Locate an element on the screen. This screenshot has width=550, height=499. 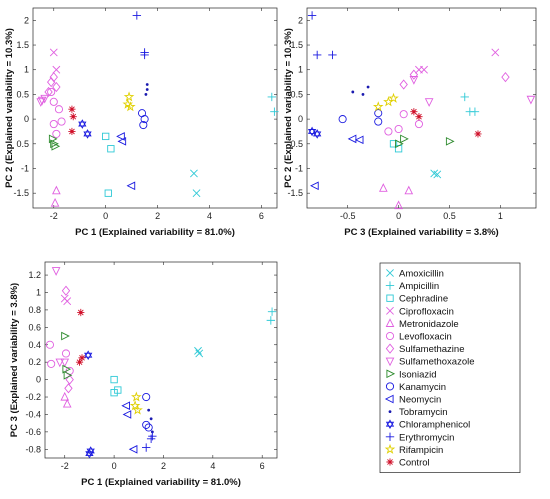
legend-label-tobramycin: Tobramycin is located at coordinates (423, 412).